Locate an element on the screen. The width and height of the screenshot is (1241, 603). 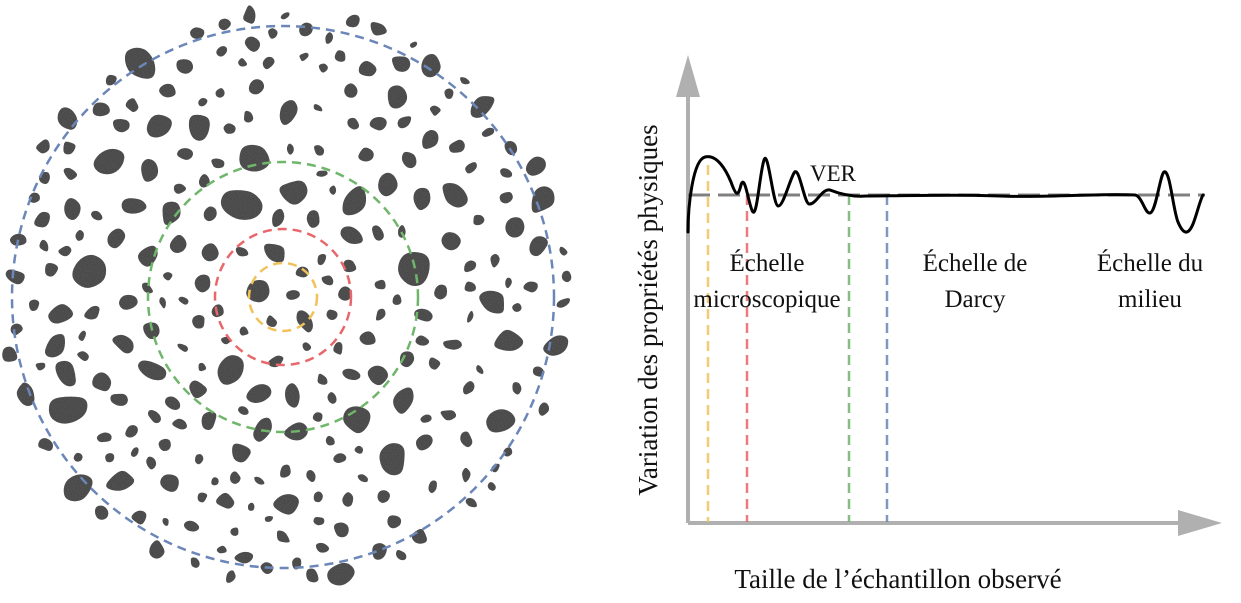
region-microscopic-line2: microscopique is located at coordinates (766, 299).